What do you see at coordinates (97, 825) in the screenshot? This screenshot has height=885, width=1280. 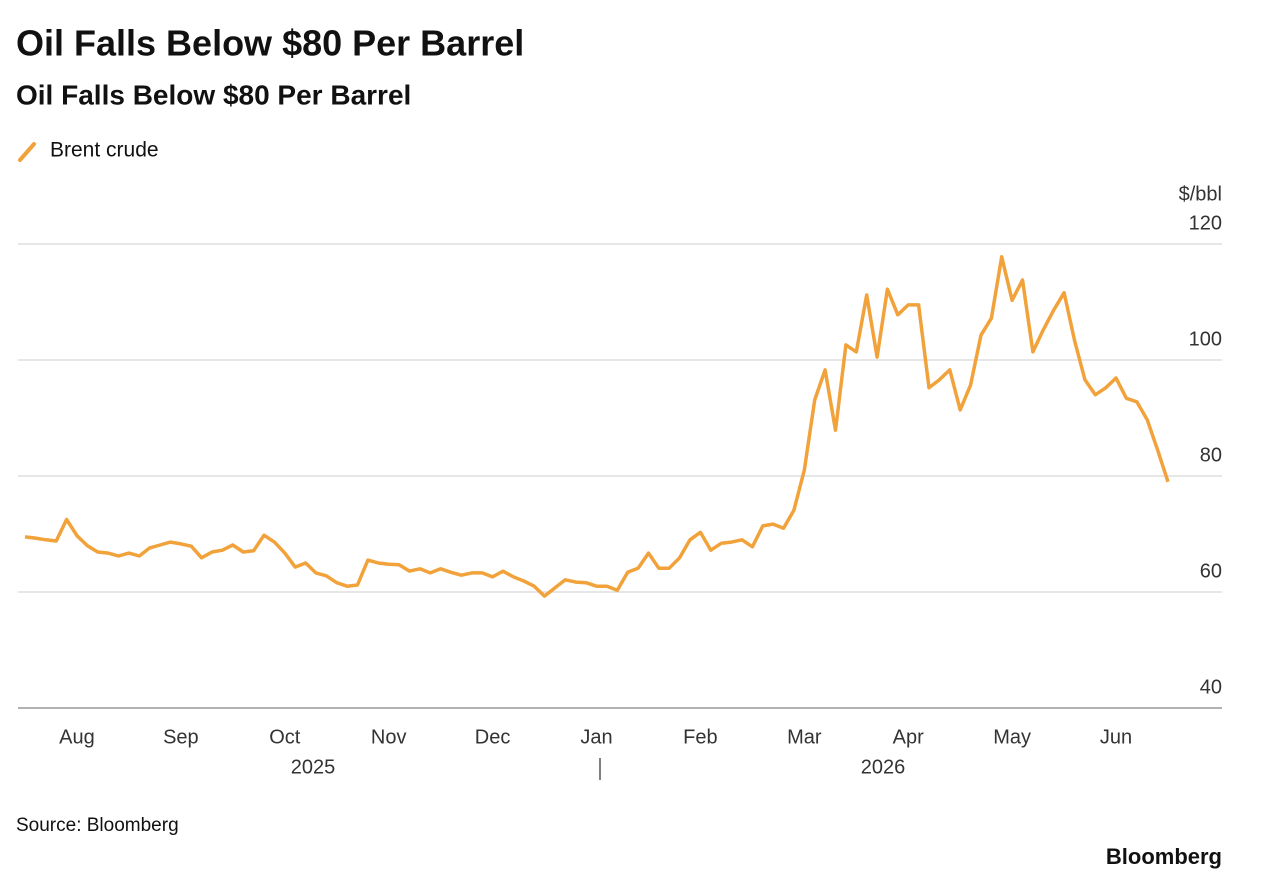 I see `source: Source: Bloomberg` at bounding box center [97, 825].